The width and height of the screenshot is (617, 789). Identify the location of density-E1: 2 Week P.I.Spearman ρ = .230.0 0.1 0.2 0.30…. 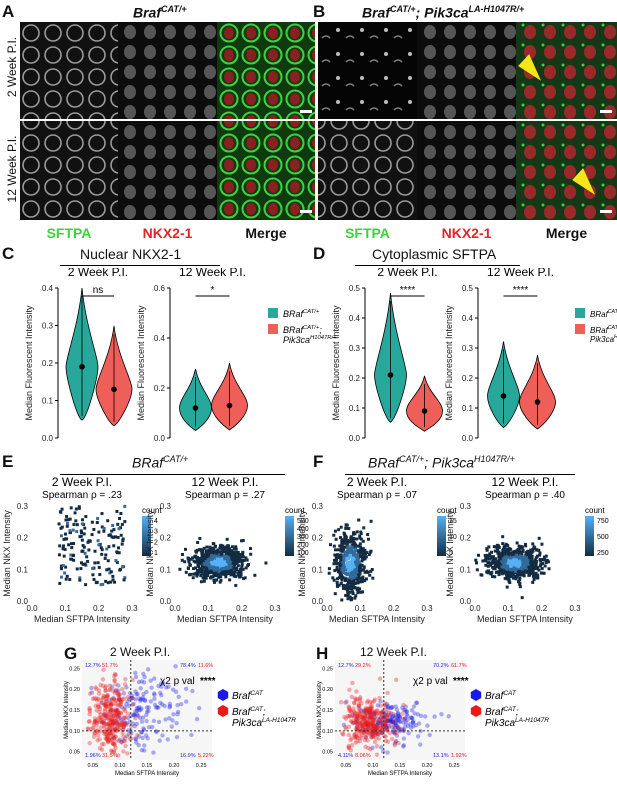
(82, 550).